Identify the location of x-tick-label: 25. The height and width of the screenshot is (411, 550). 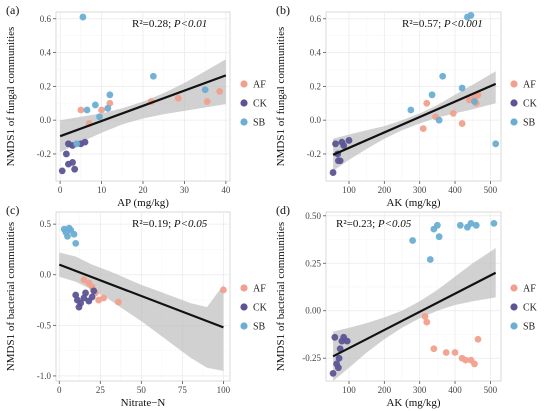
(101, 390).